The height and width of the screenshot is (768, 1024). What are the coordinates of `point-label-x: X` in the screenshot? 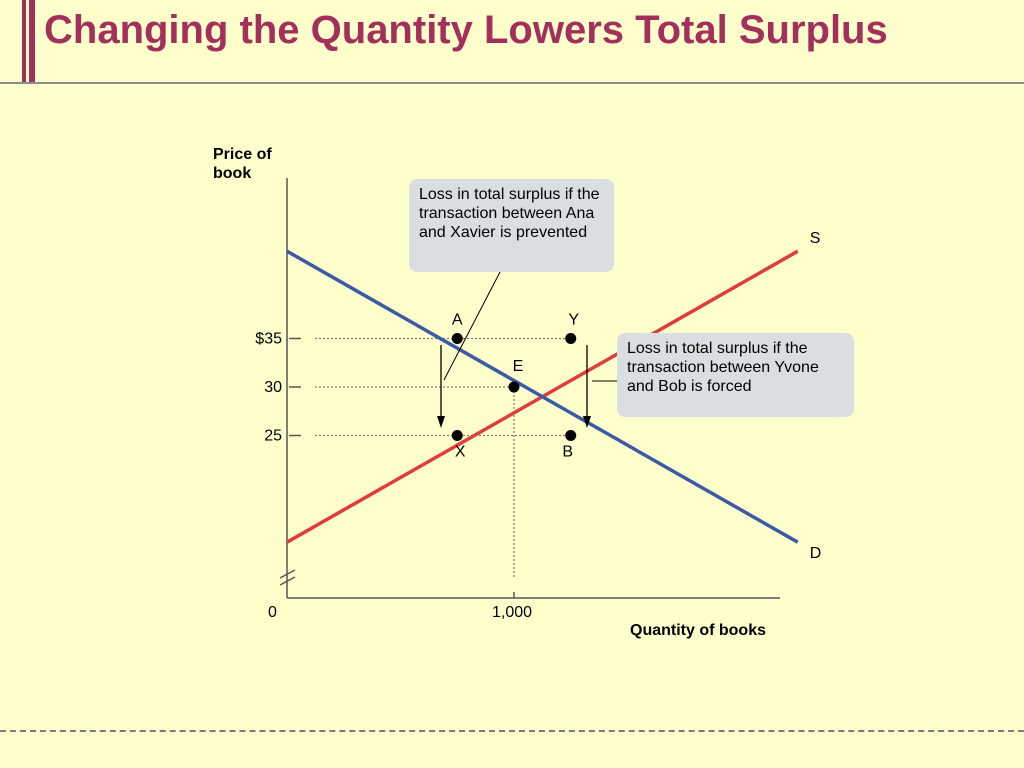 It's located at (460, 452).